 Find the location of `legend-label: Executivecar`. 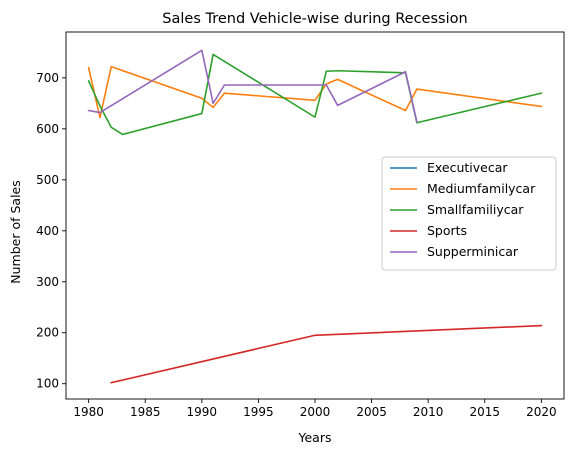

legend-label: Executivecar is located at coordinates (467, 167).